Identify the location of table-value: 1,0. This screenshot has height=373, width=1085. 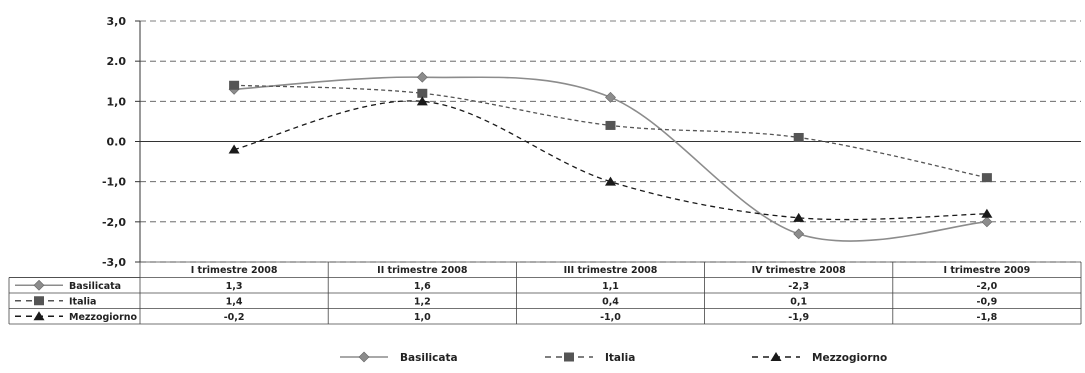
(422, 317).